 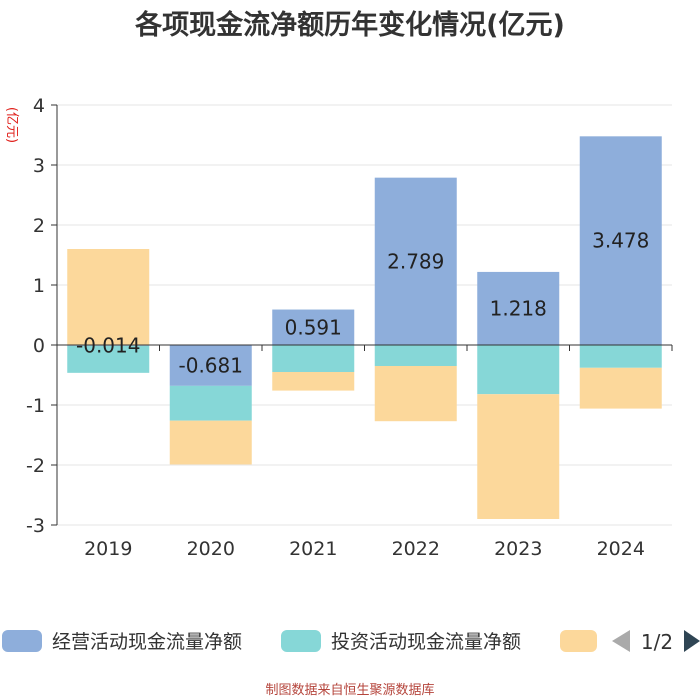 I want to click on legend: 经营活动现金流量净额 投资活动现金流量净额 1/2, so click(x=351, y=642).